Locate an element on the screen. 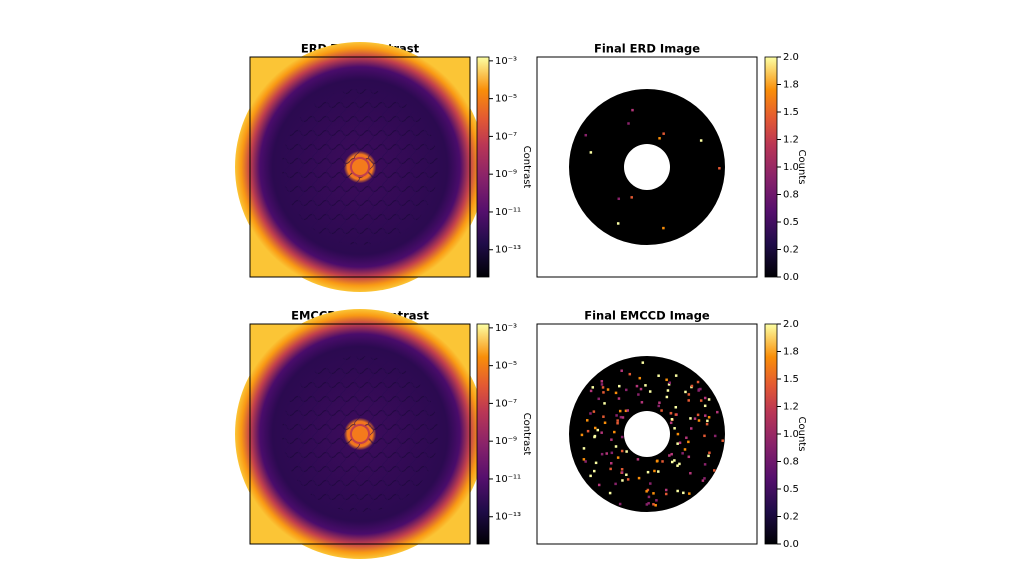  colorbar-tick-label: 0.2 is located at coordinates (791, 250).